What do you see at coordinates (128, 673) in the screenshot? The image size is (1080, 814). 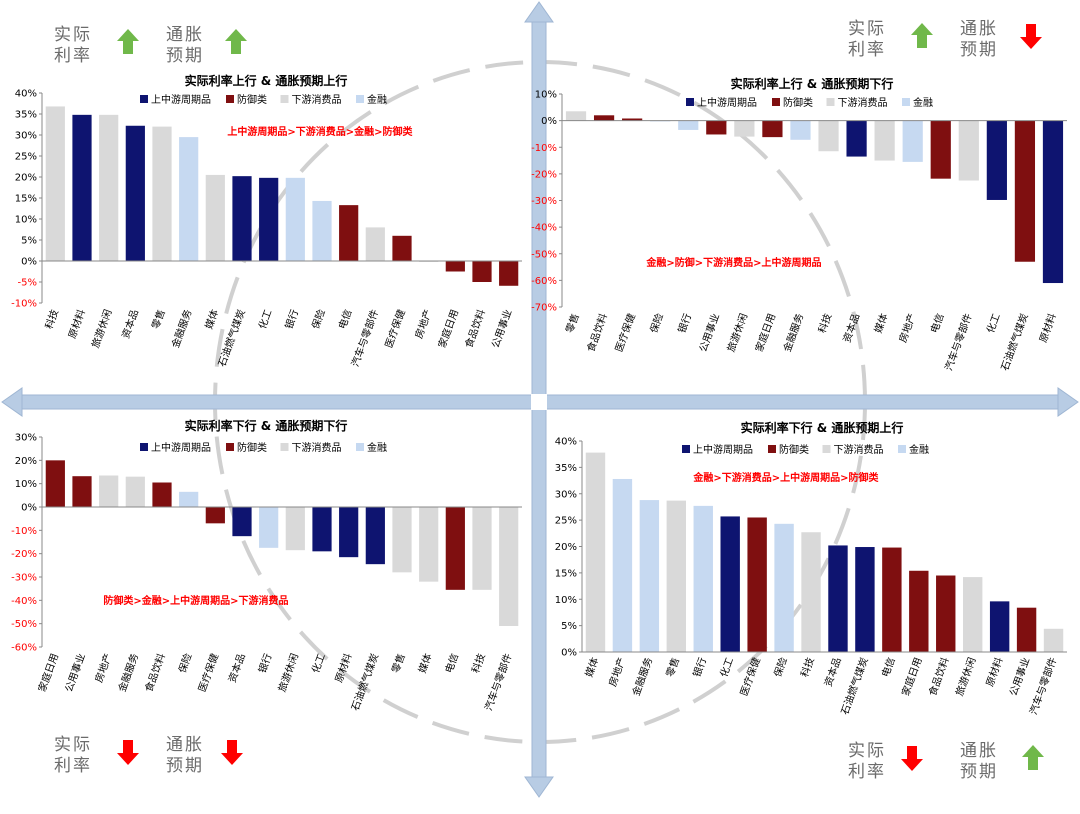 I see `x-tick-label: 金融服务` at bounding box center [128, 673].